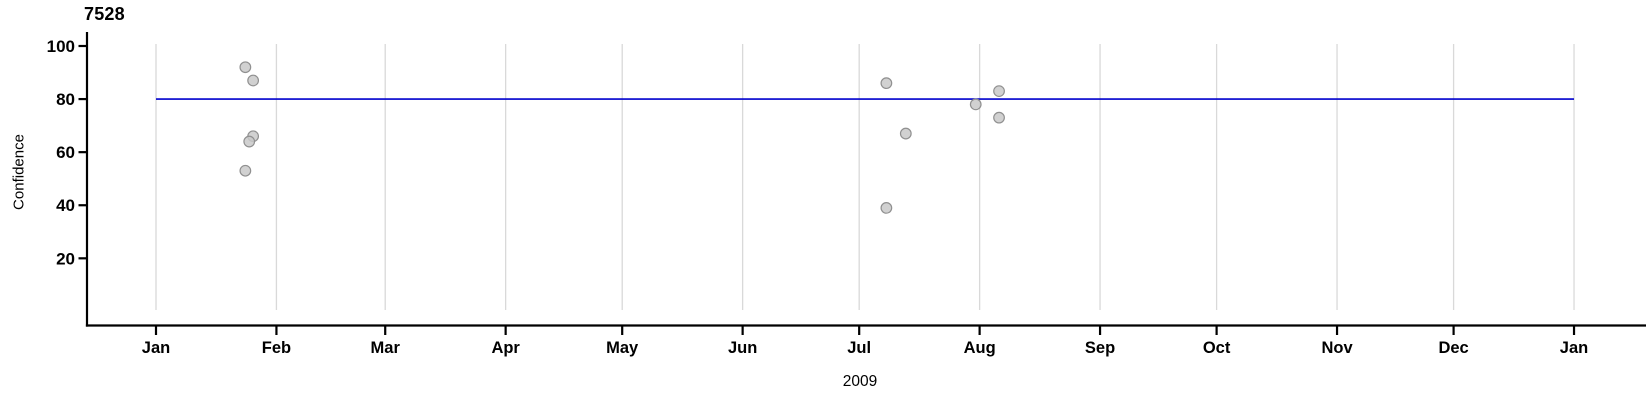 The height and width of the screenshot is (400, 1650). Describe the element at coordinates (505, 348) in the screenshot. I see `x-tick-label-apr-3: Apr` at that location.